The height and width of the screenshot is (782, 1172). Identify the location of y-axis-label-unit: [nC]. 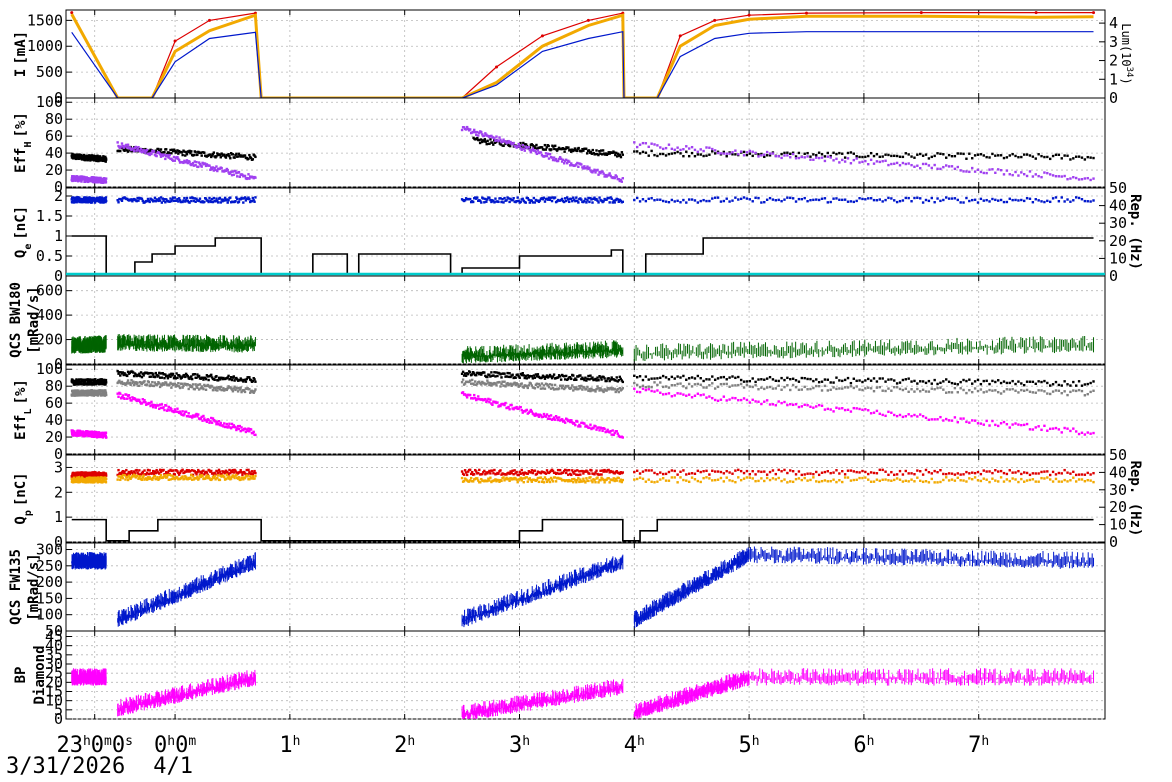
(21, 223).